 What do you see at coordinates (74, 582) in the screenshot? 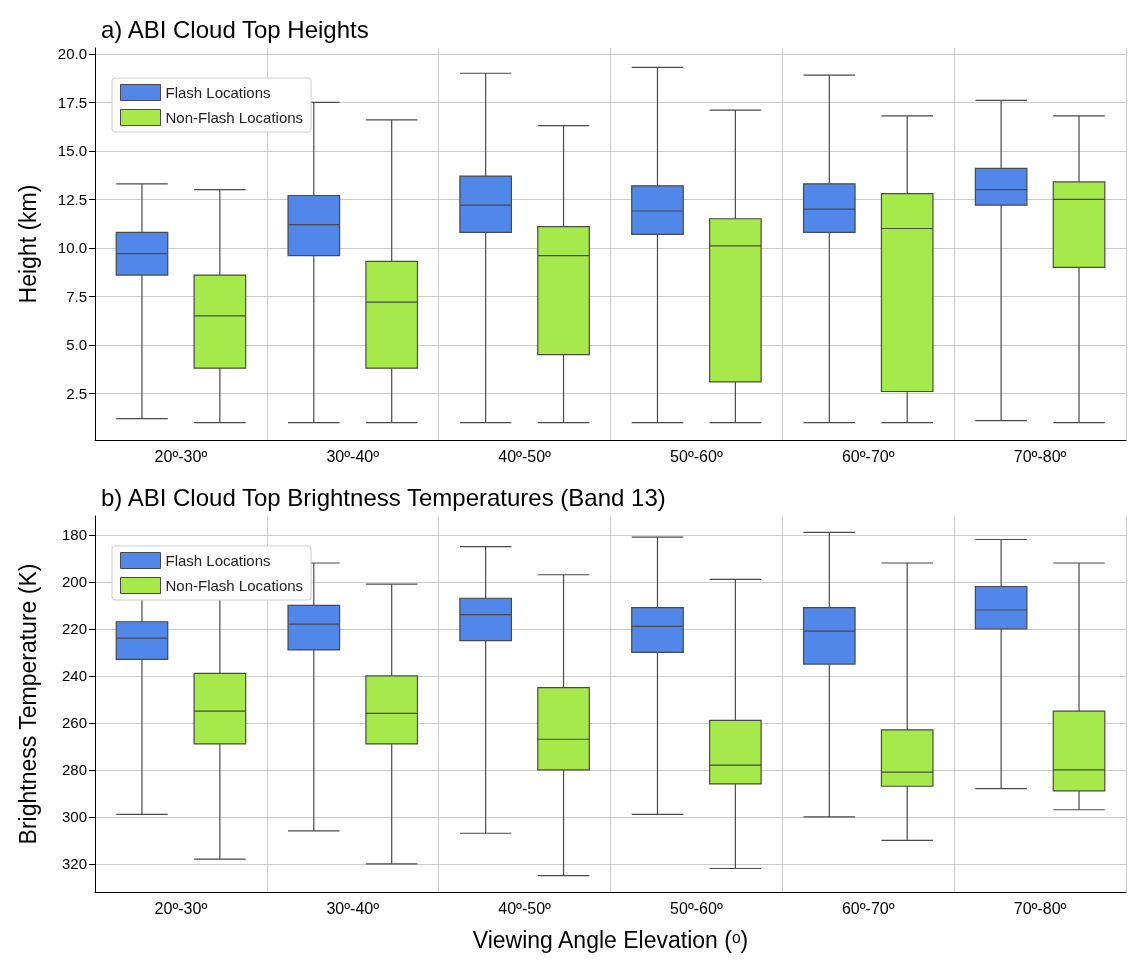
I see `y-tick-label: 200` at bounding box center [74, 582].